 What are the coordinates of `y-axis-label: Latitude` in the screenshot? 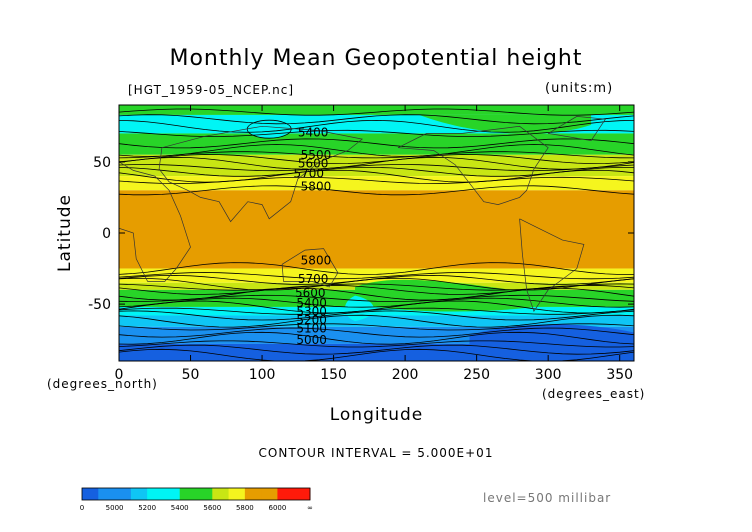 It's located at (65, 233).